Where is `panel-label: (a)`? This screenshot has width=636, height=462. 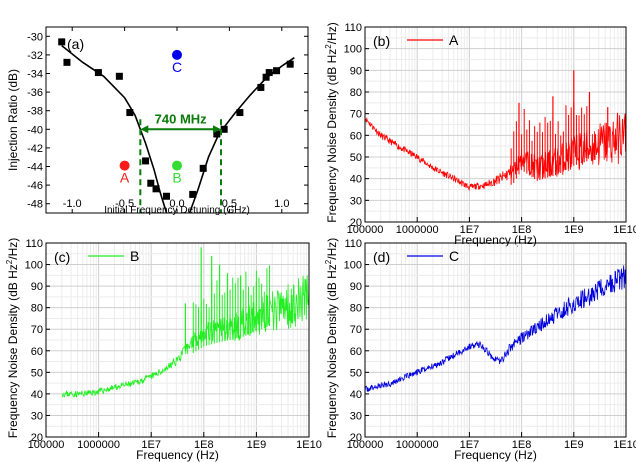
panel-label: (a) is located at coordinates (75, 44).